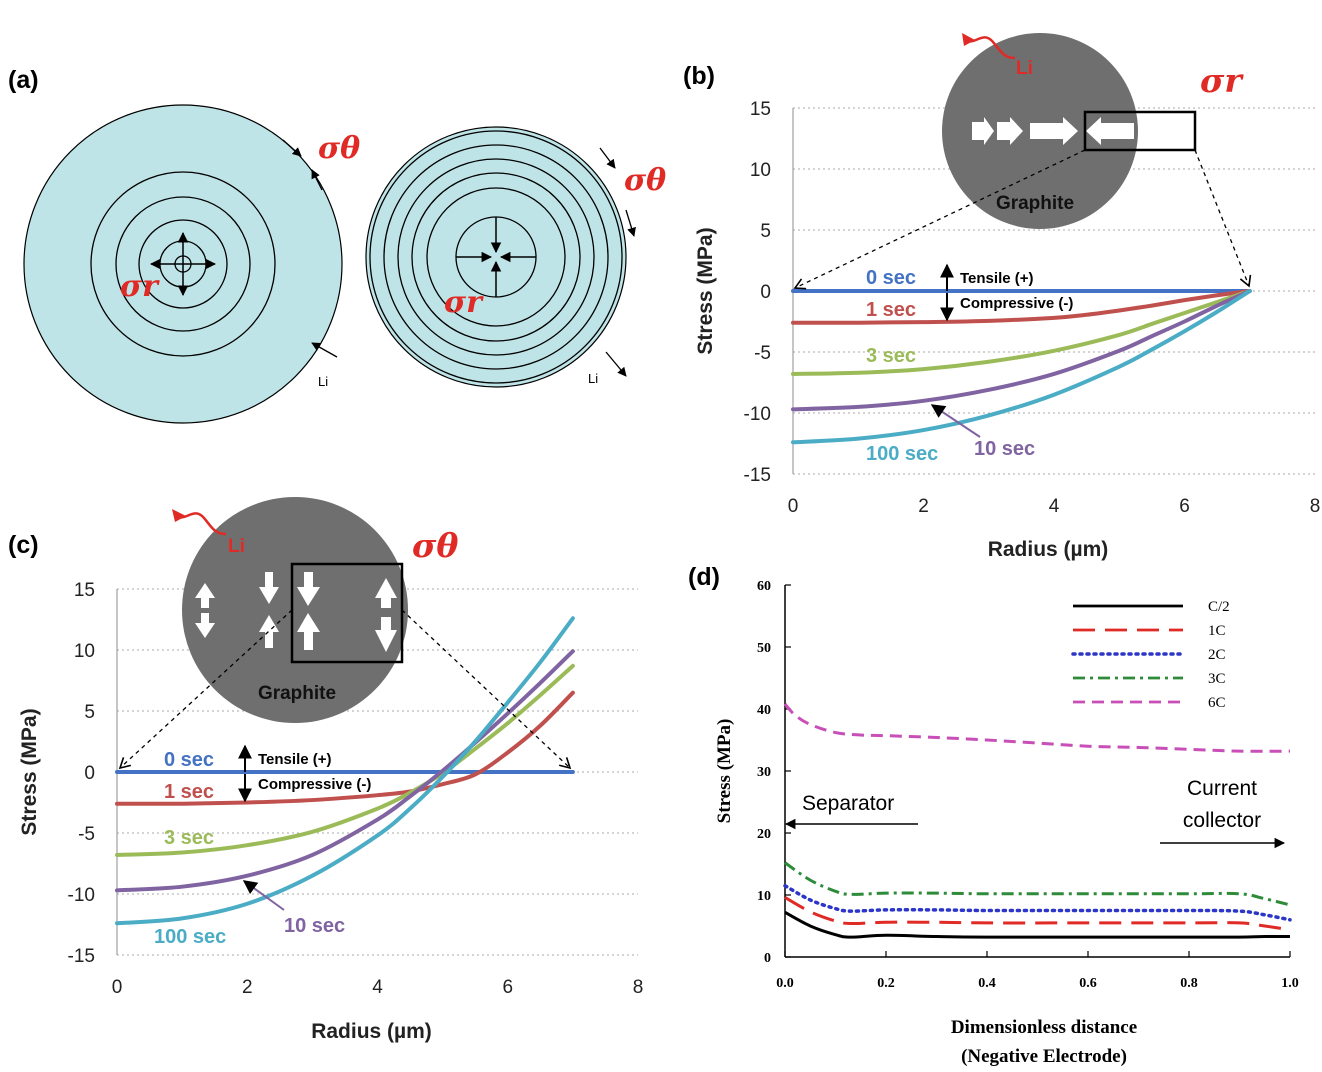 The image size is (1322, 1072). I want to click on sigma-r-left: σr, so click(140, 286).